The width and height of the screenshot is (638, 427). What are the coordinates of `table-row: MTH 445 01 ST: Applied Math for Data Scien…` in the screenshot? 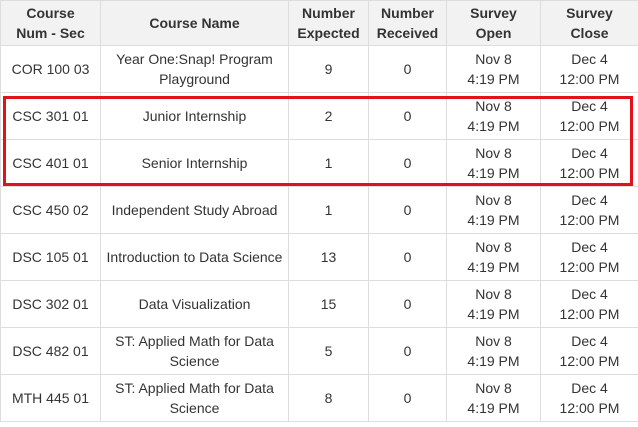 It's located at (319, 398).